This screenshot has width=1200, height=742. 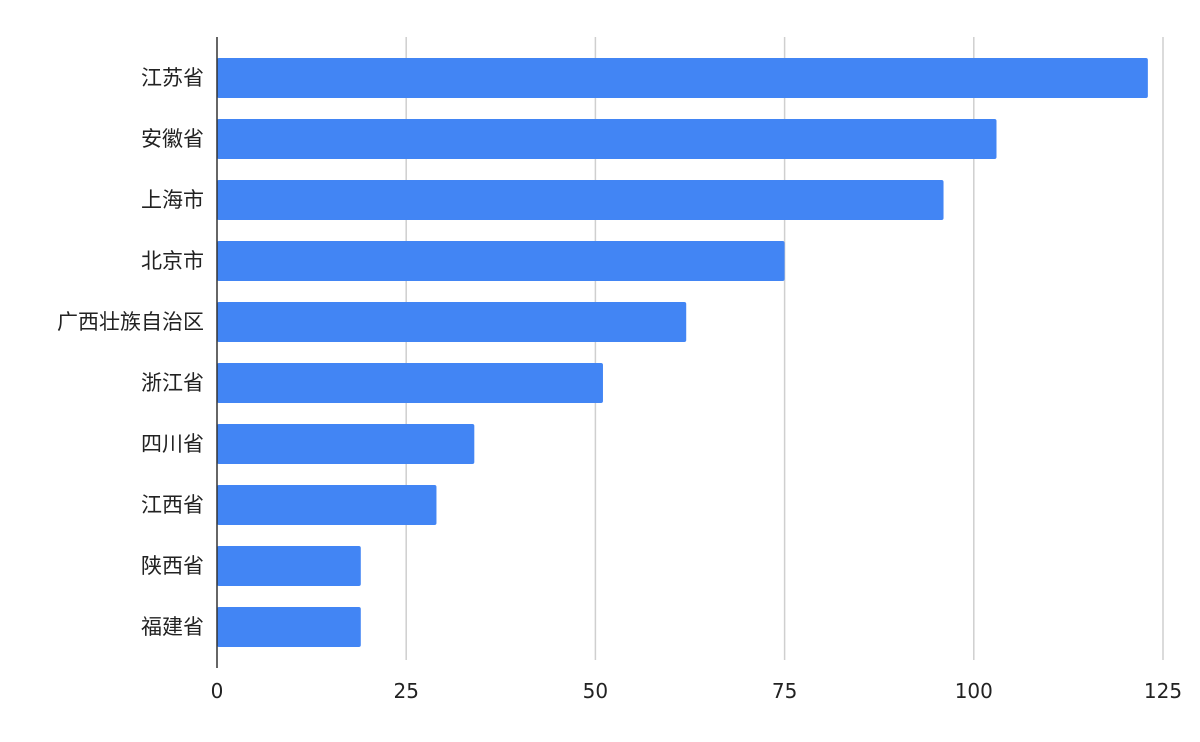 I want to click on x-tick-label-0: 0, so click(x=217, y=691).